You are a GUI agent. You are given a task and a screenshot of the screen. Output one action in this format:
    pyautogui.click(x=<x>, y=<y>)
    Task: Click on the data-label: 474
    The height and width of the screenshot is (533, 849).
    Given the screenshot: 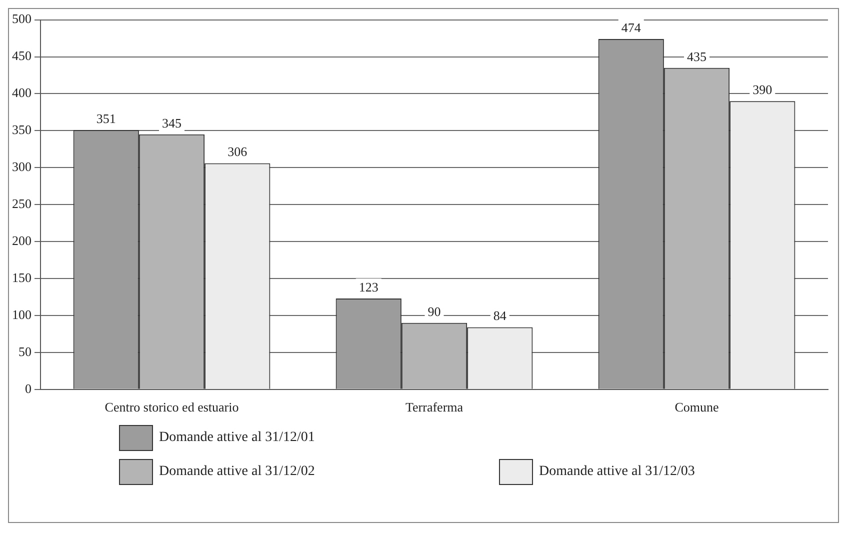 What is the action you would take?
    pyautogui.click(x=631, y=27)
    